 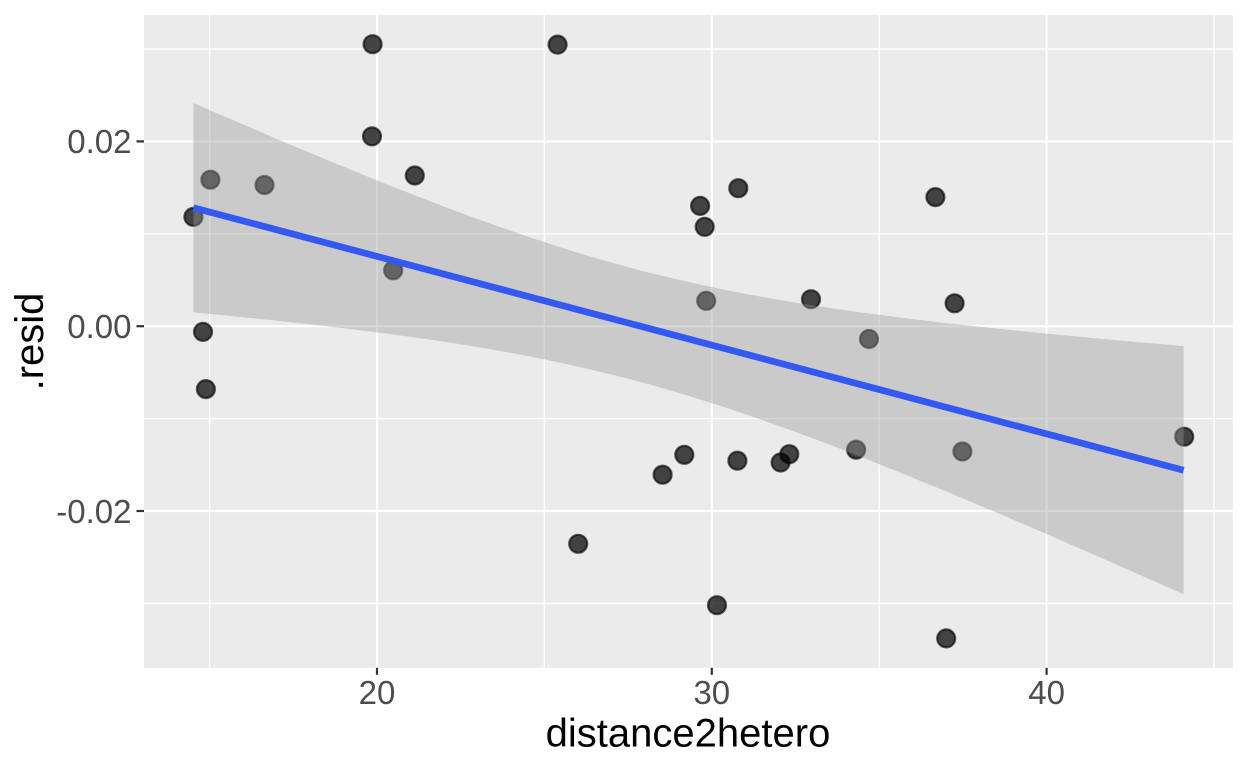 I want to click on svg-text: -0.02, so click(x=93, y=511).